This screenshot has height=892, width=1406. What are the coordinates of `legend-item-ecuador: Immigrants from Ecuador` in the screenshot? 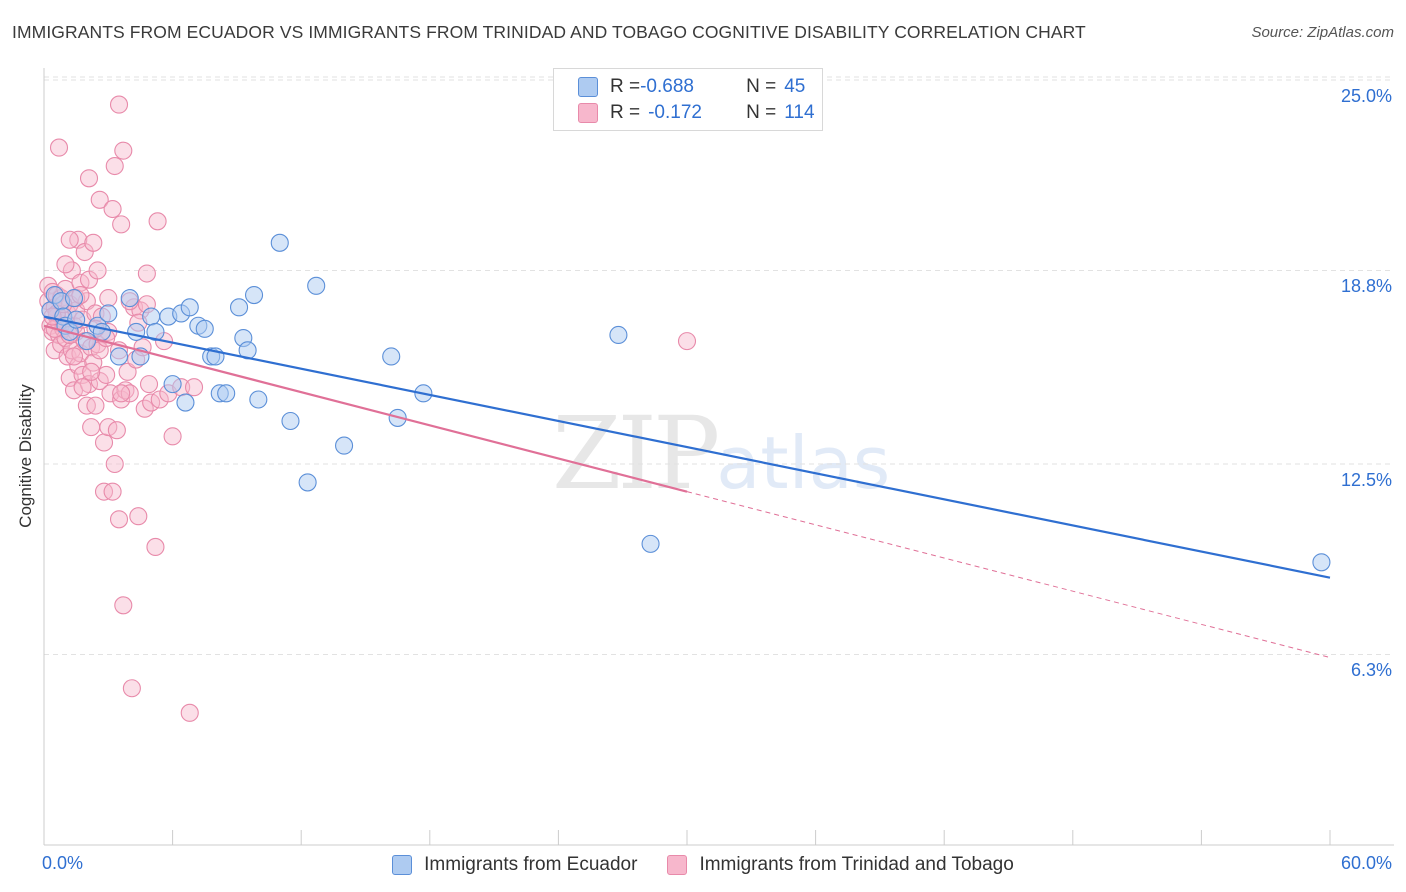 It's located at (514, 865).